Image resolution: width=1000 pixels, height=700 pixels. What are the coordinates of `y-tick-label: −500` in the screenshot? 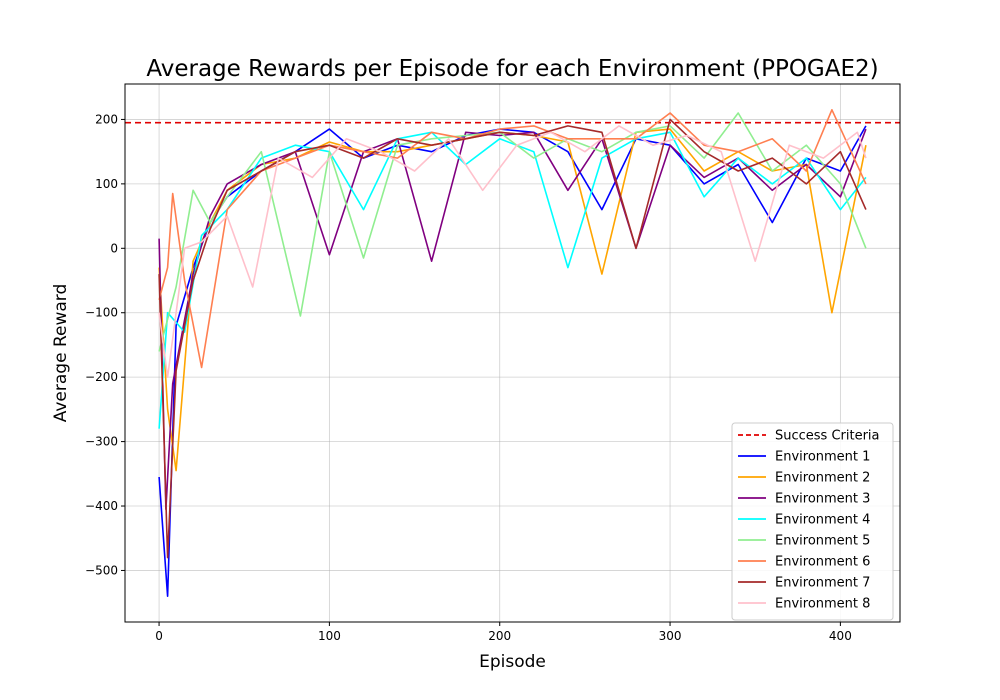 It's located at (101, 570).